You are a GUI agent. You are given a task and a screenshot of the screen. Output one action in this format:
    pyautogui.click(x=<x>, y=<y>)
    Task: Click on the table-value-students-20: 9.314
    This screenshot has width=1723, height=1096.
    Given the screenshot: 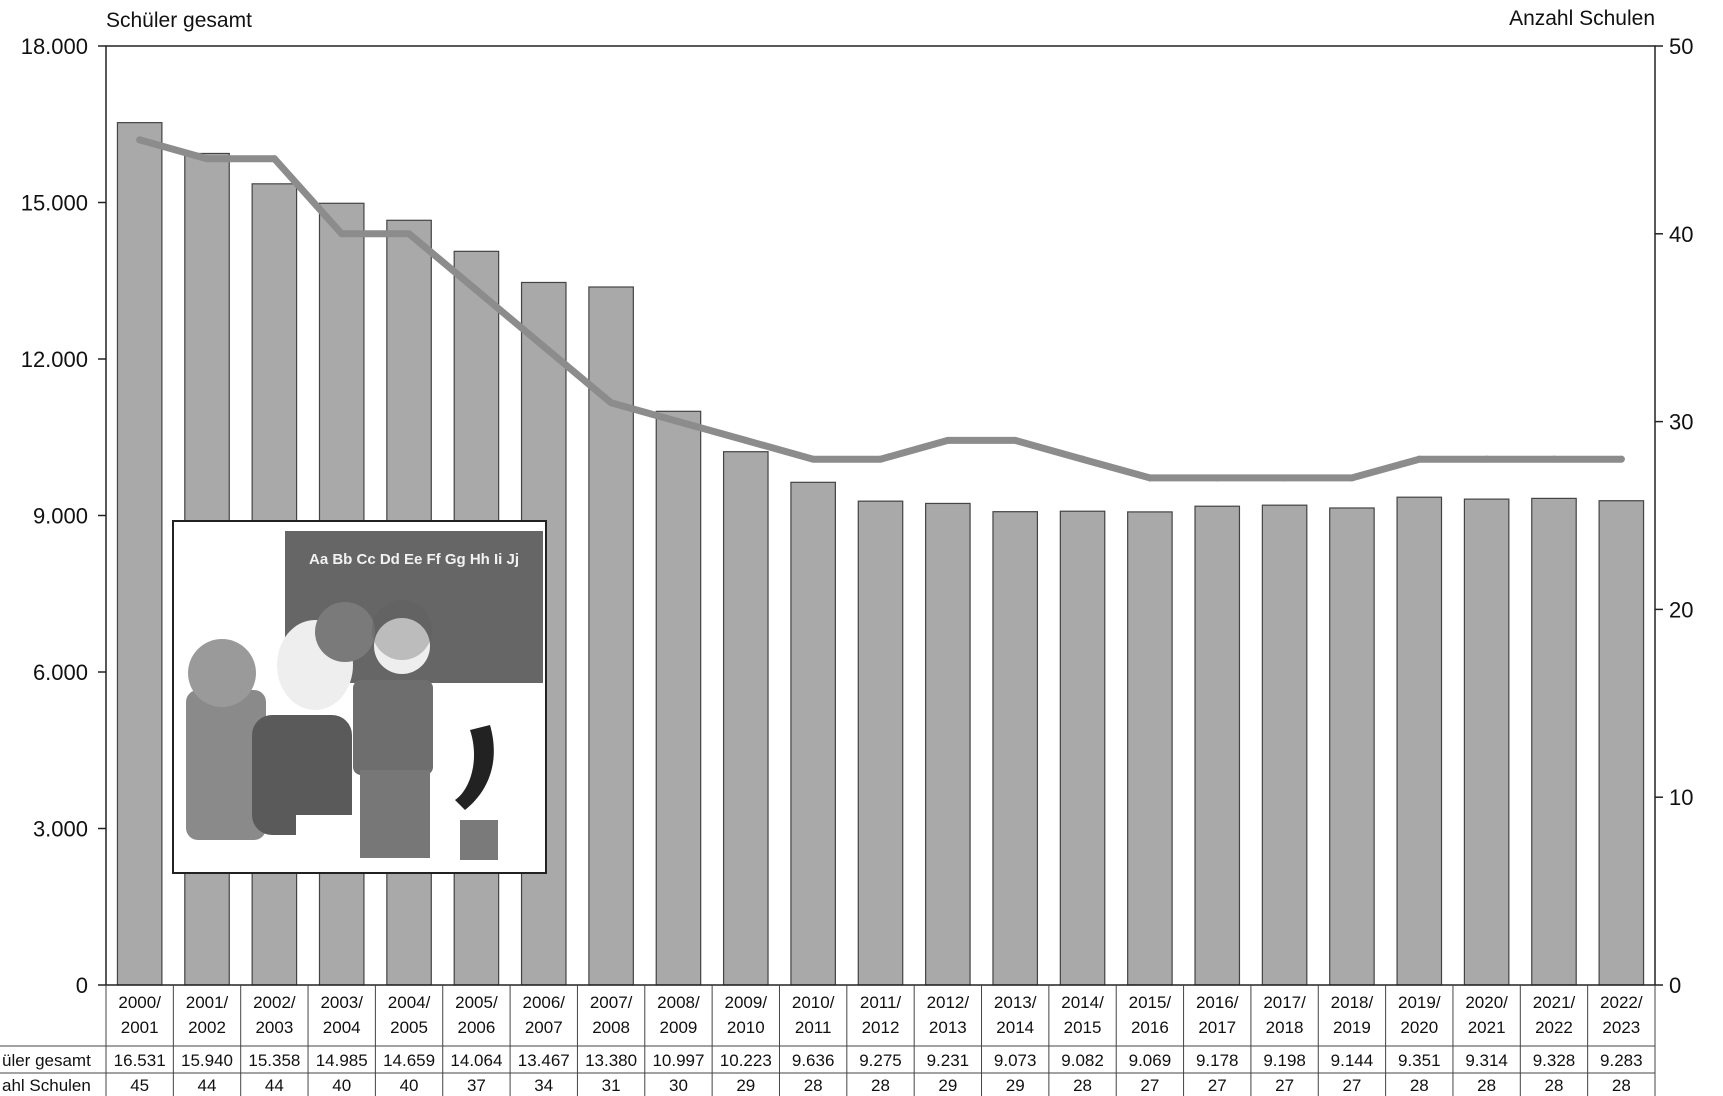 What is the action you would take?
    pyautogui.click(x=1486, y=1060)
    